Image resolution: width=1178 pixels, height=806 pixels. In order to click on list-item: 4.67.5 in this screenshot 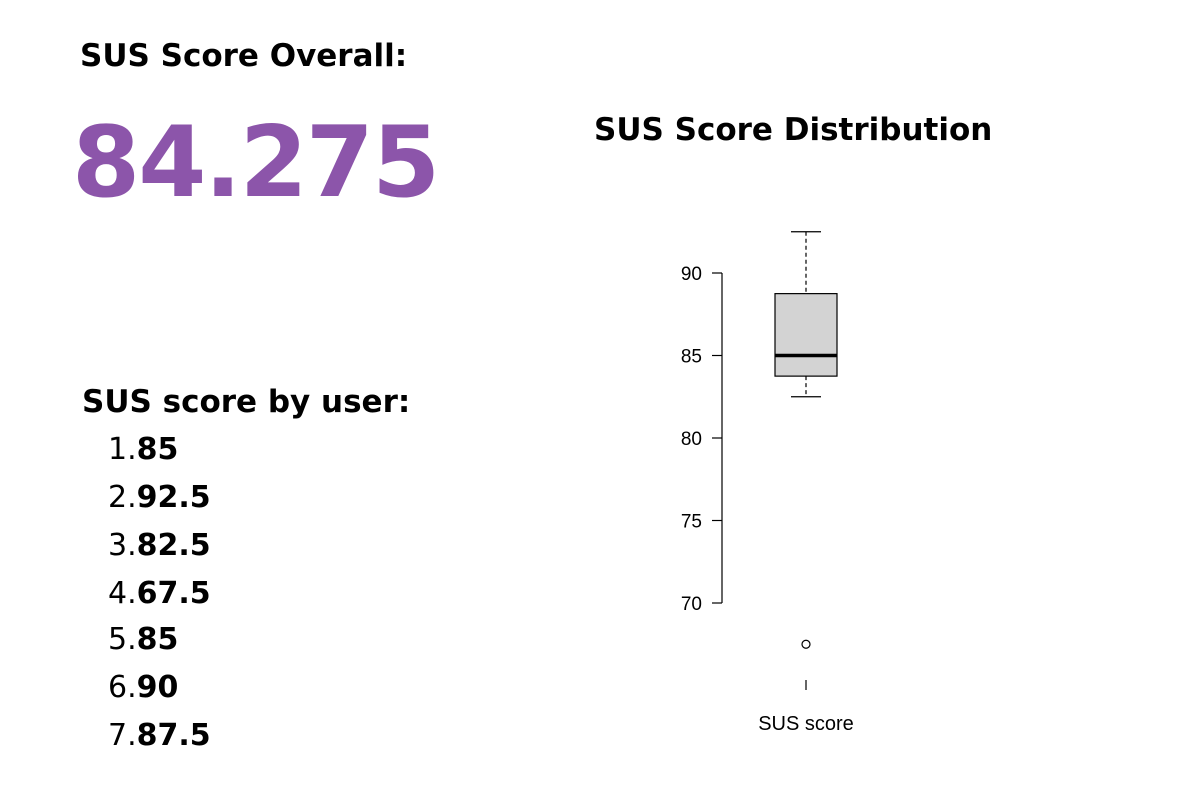, I will do `click(159, 594)`.